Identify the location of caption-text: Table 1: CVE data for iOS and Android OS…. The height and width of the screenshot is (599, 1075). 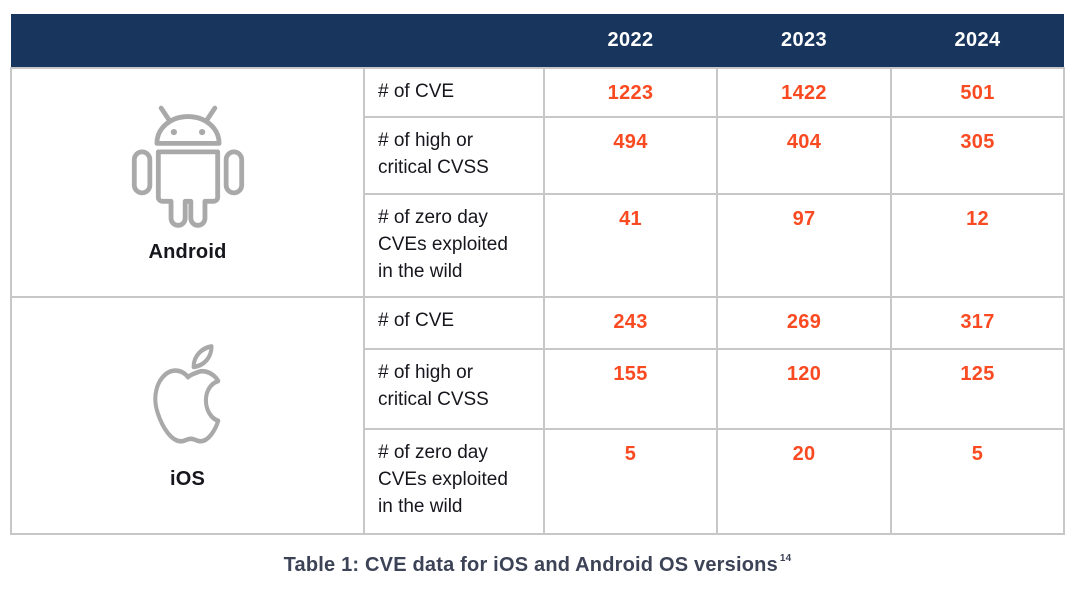
(530, 565).